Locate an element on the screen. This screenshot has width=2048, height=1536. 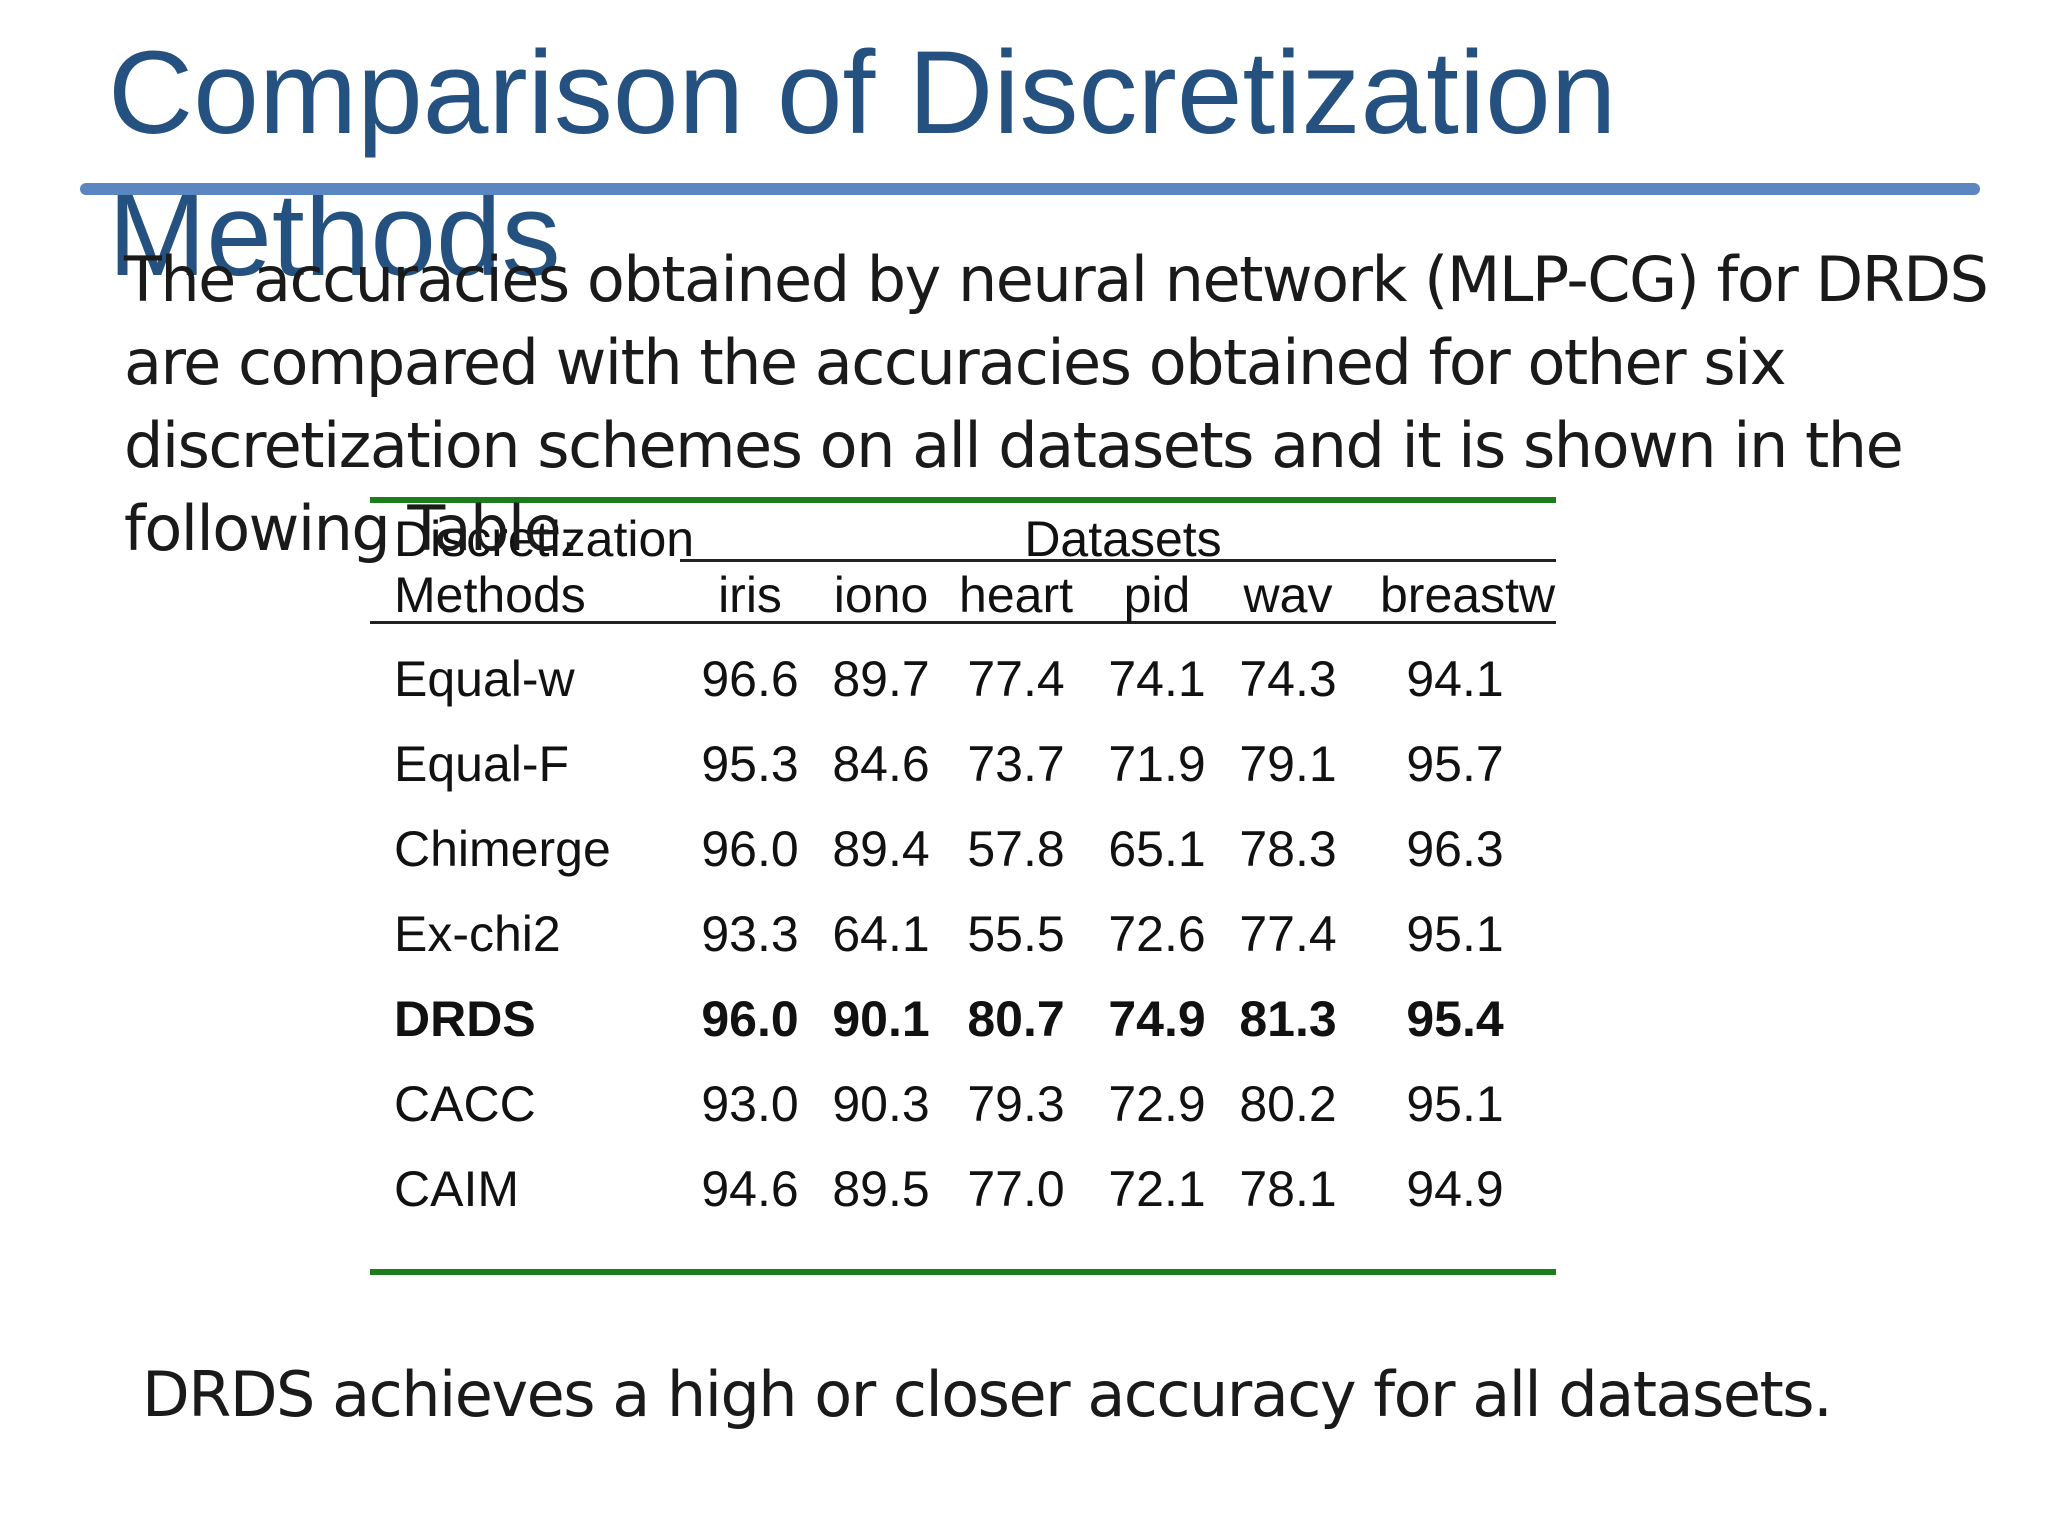
accuracy-cell-wav: 74.3 is located at coordinates (1288, 679).